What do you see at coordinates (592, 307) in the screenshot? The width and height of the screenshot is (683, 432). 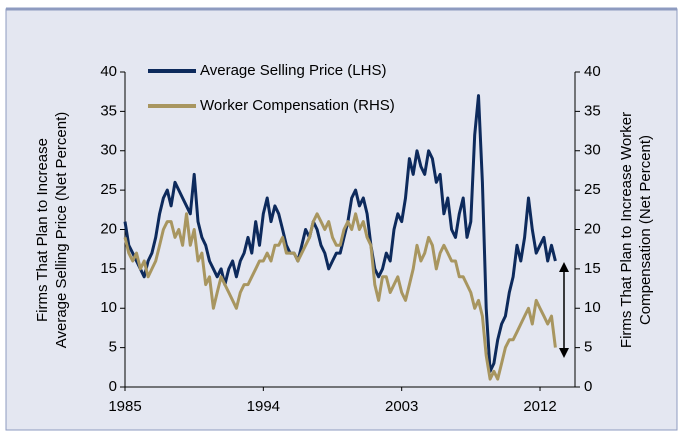 I see `y2-tick-label: 10` at bounding box center [592, 307].